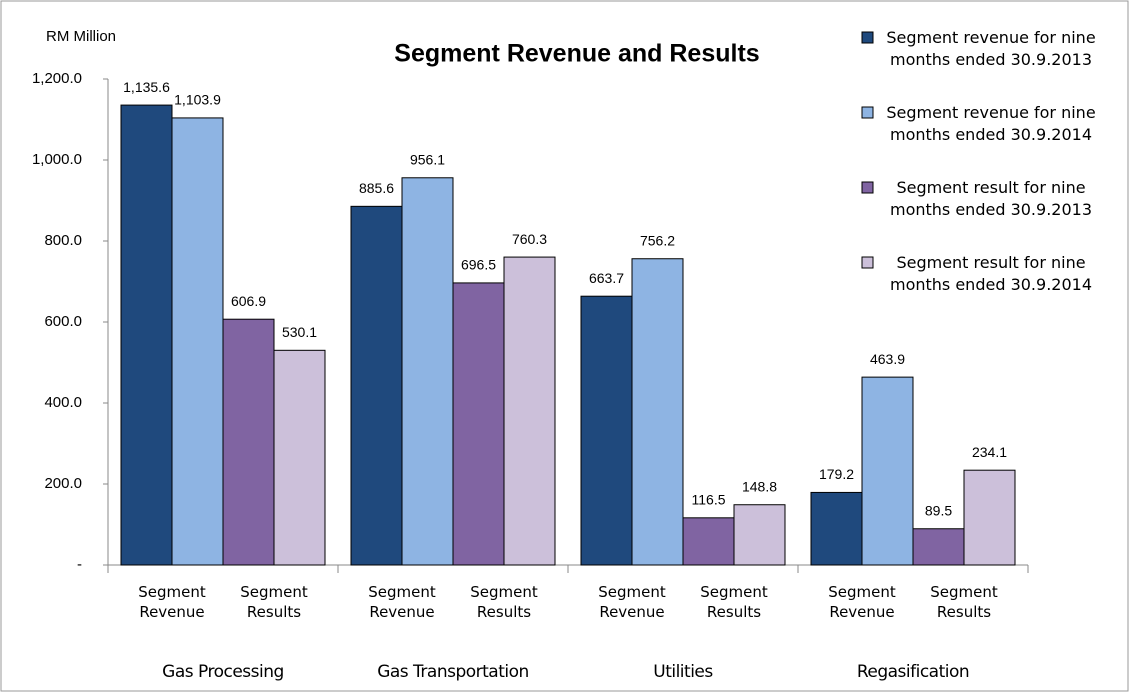  Describe the element at coordinates (248, 301) in the screenshot. I see `data-label: 606.9` at that location.